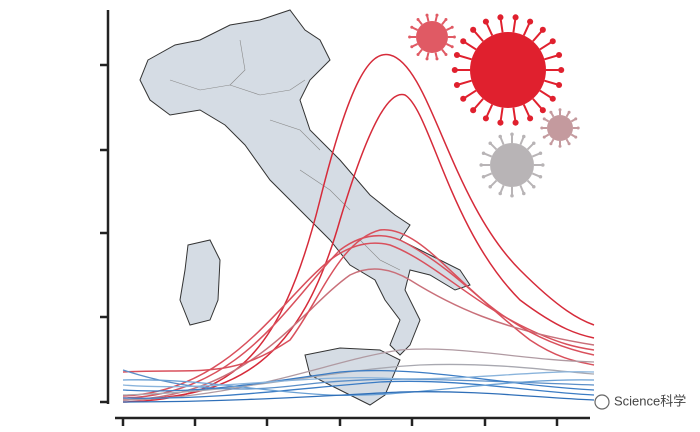 This screenshot has width=700, height=432. I want to click on virus-icons, so click(494, 105).